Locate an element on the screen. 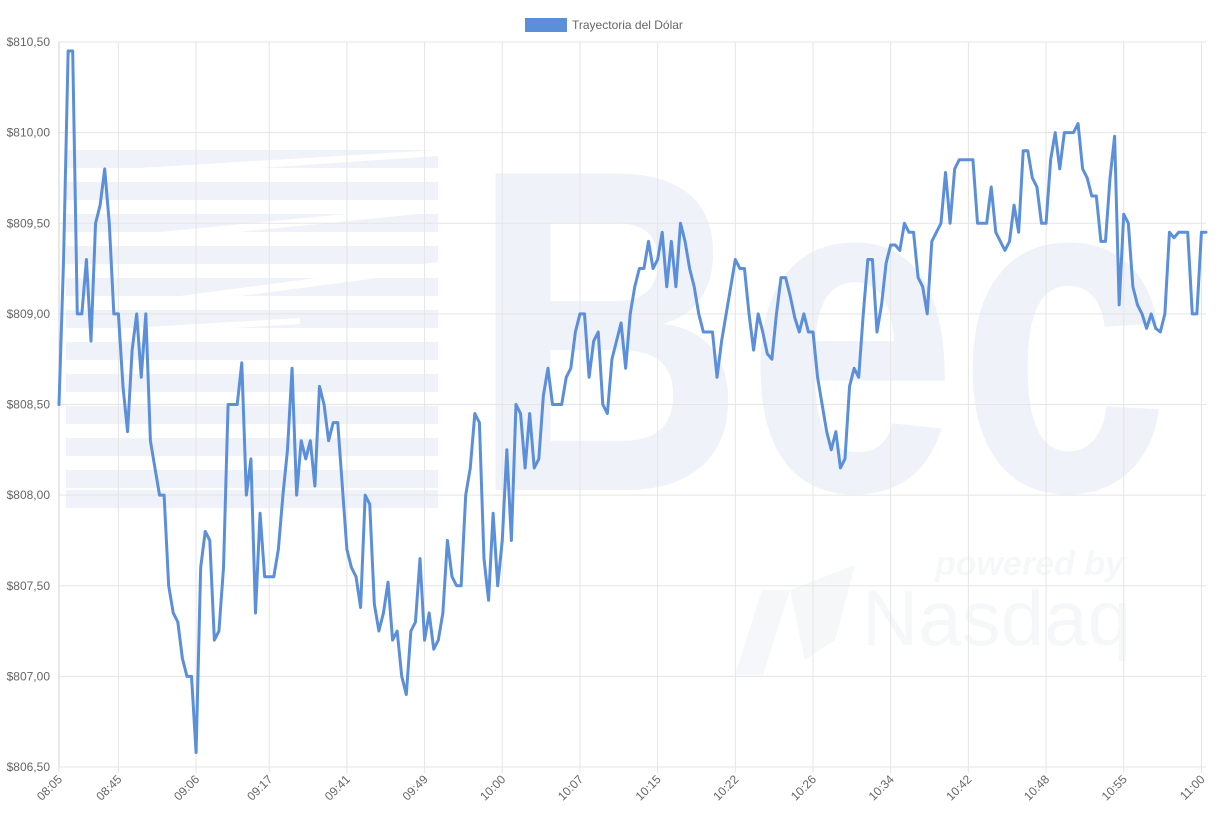 Image resolution: width=1217 pixels, height=818 pixels. y-tick-label: $810,50 is located at coordinates (29, 42).